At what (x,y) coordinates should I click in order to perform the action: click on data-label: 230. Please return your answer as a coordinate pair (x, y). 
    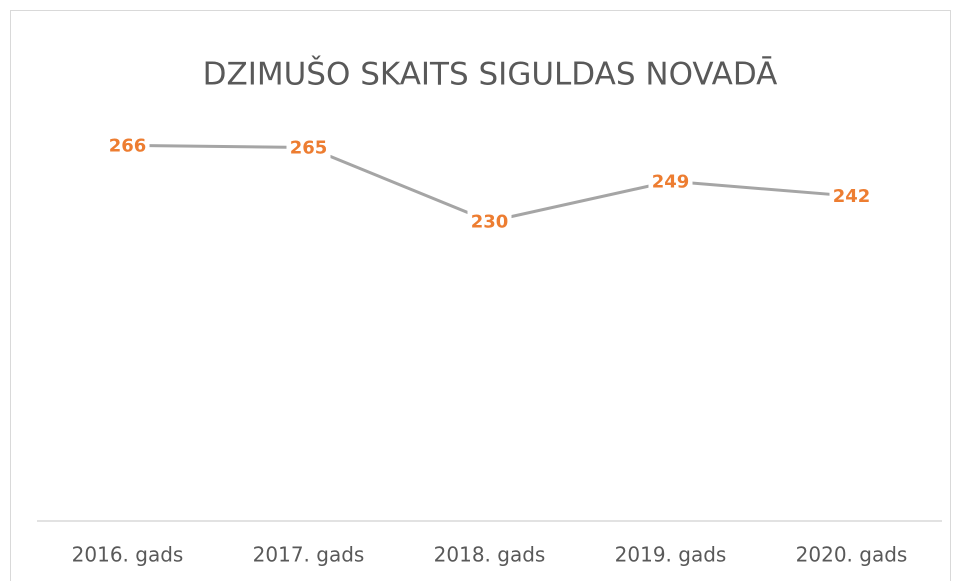
    Looking at the image, I should click on (490, 221).